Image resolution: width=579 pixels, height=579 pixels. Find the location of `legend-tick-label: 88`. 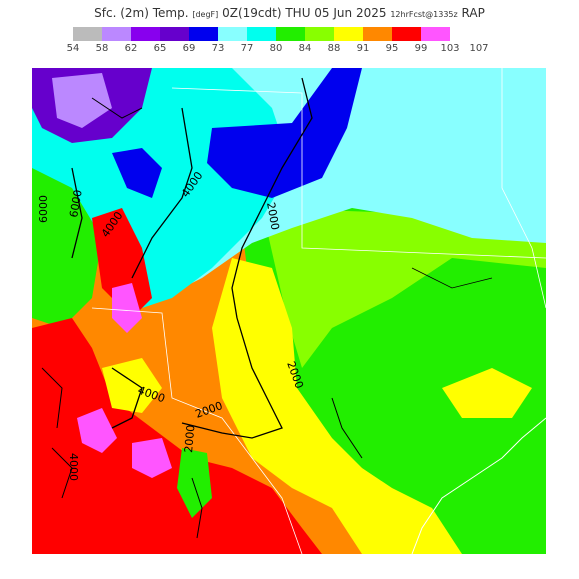

legend-tick-label: 88 is located at coordinates (334, 48).